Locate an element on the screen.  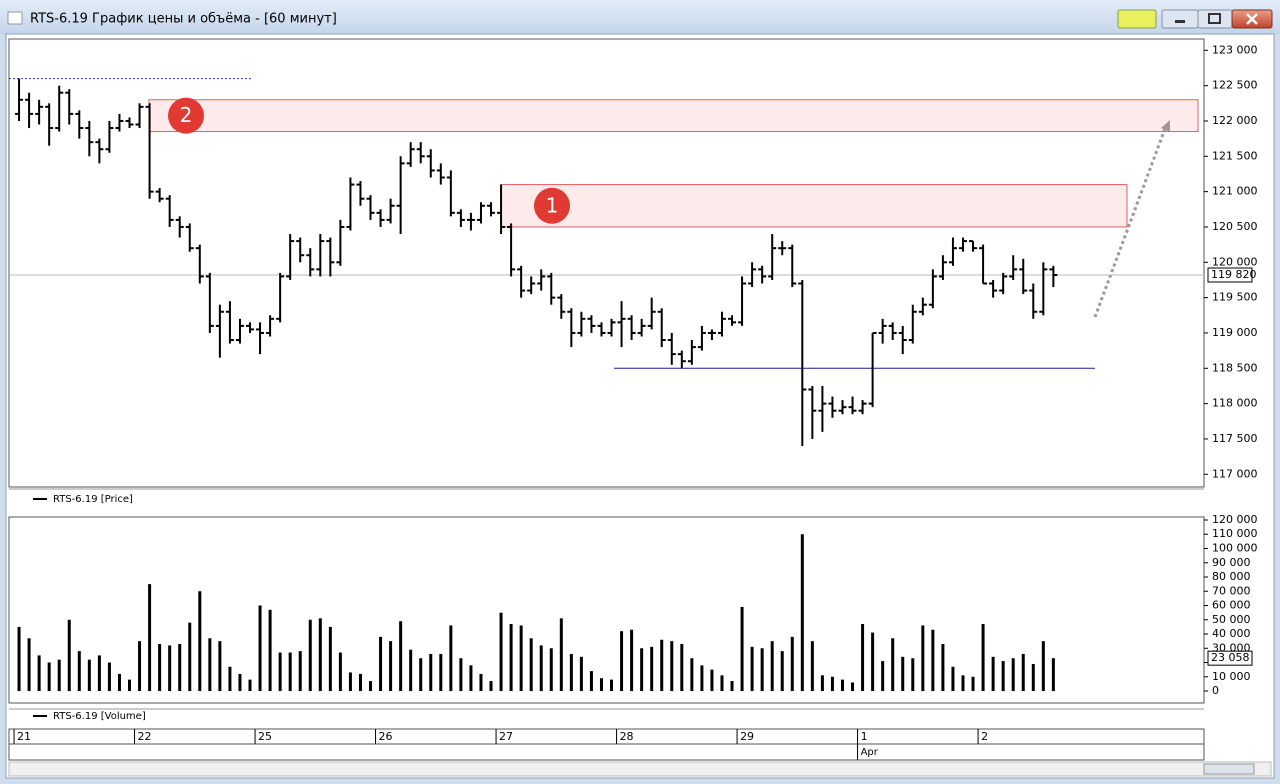
link-button is located at coordinates (1137, 19).